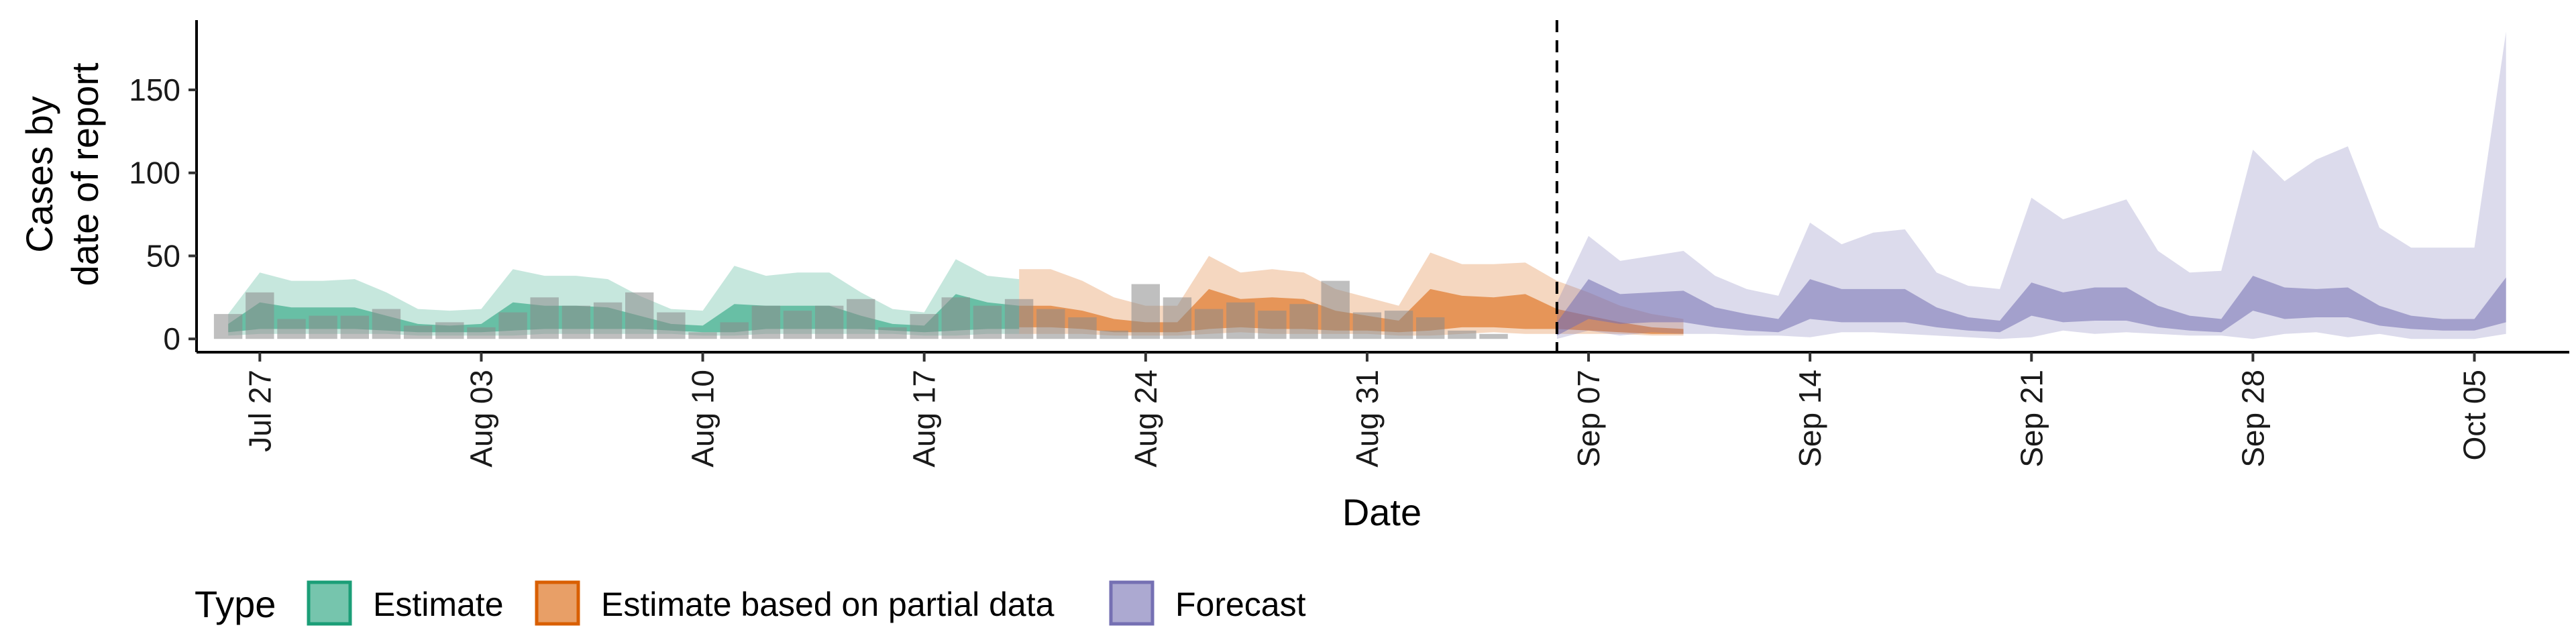 The image size is (2576, 644). What do you see at coordinates (703, 419) in the screenshot?
I see `x-tick-label: Aug 10` at bounding box center [703, 419].